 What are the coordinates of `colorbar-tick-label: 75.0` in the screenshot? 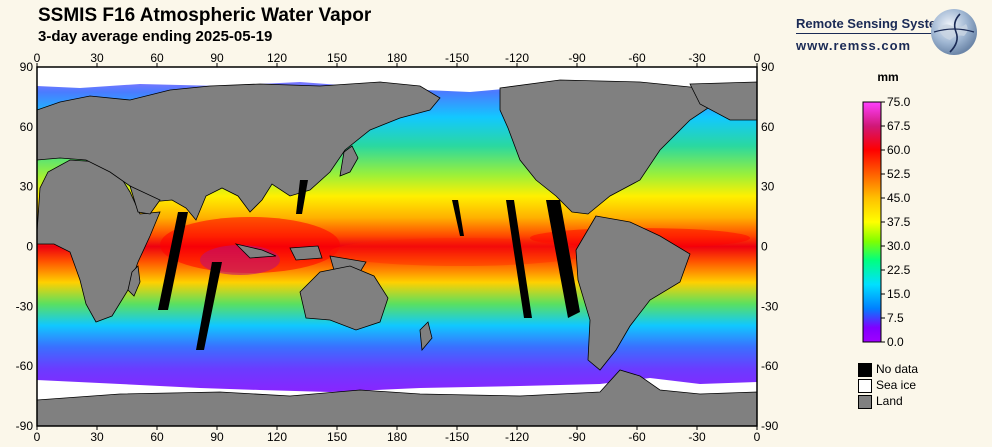 It's located at (899, 102).